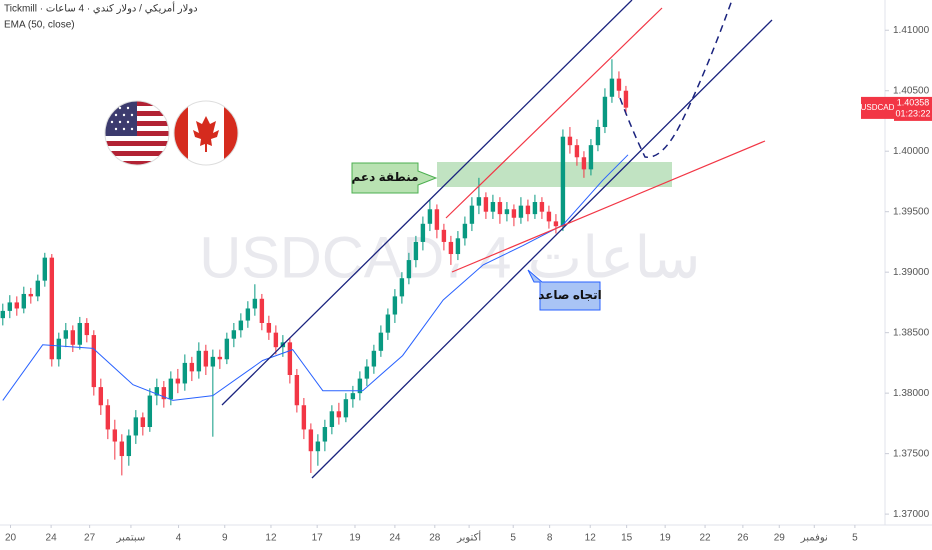  I want to click on y-tick-label: 1.39000, so click(911, 272).